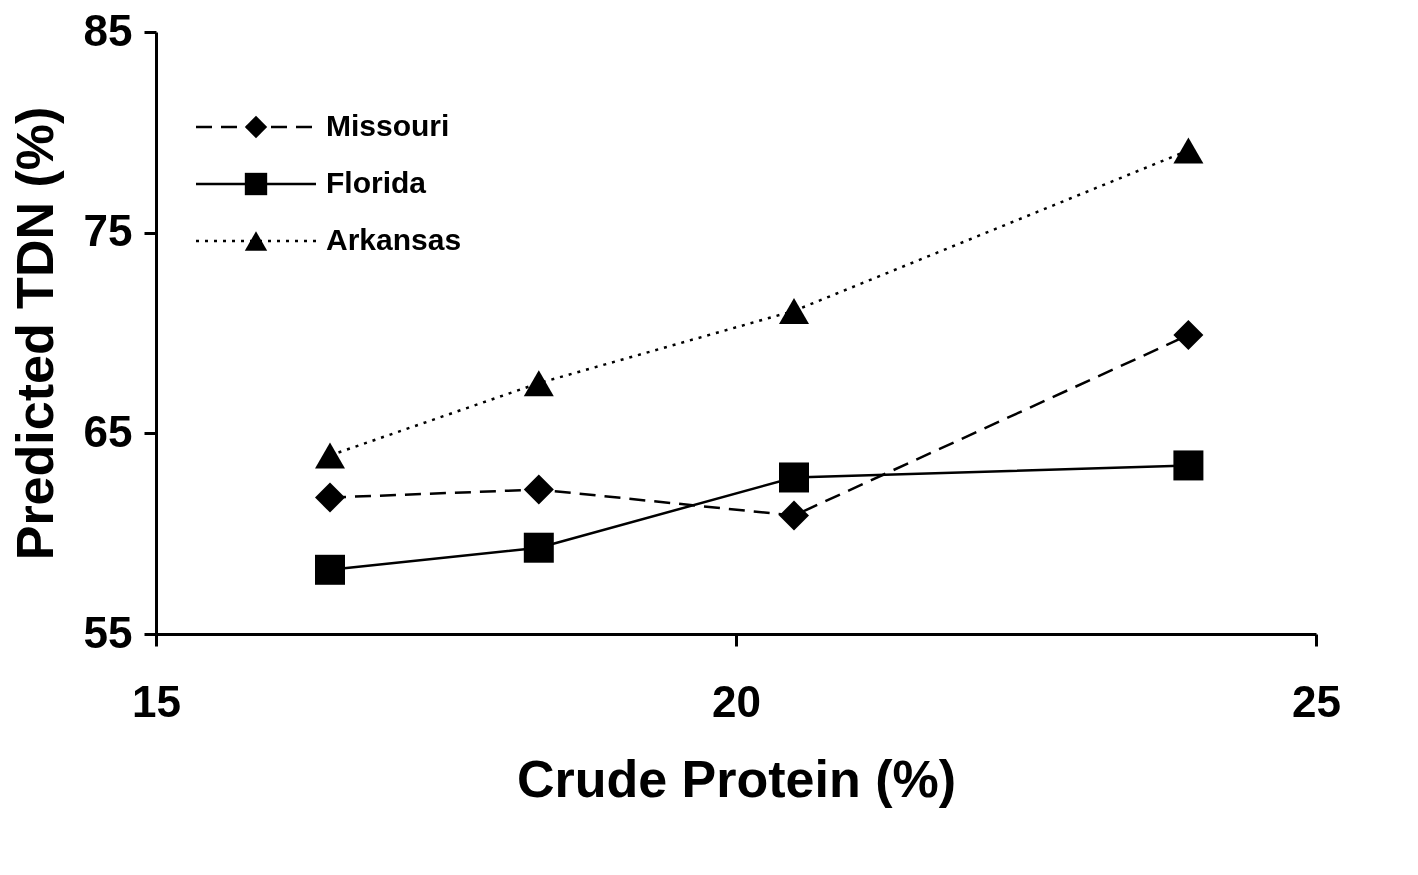 The width and height of the screenshot is (1418, 875). I want to click on y-tick-label: 75, so click(108, 231).